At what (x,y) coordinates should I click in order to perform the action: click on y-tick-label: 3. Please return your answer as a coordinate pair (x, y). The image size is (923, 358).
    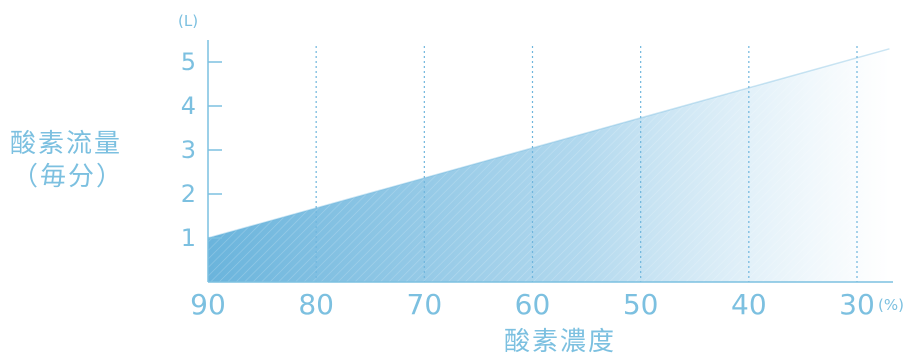
    Looking at the image, I should click on (188, 150).